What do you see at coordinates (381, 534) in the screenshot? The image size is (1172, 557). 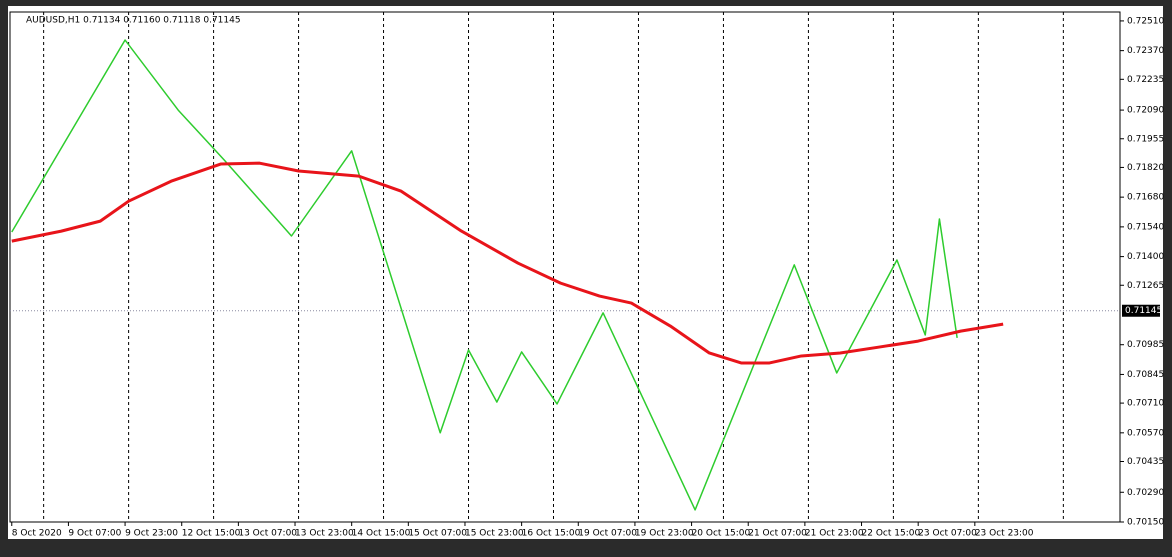 I see `x-tick-label: 14 Oct 15:00` at bounding box center [381, 534].